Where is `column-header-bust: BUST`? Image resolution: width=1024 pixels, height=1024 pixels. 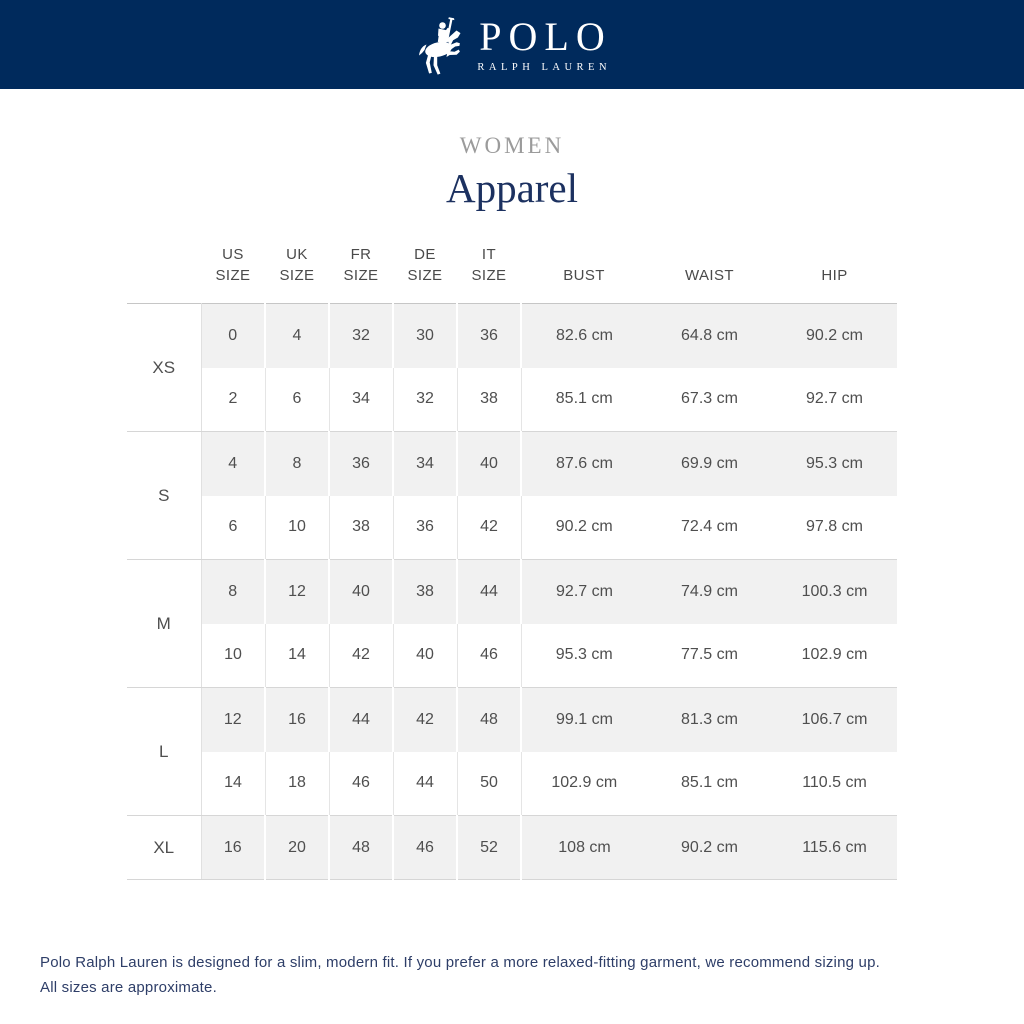
column-header-bust: BUST is located at coordinates (584, 276).